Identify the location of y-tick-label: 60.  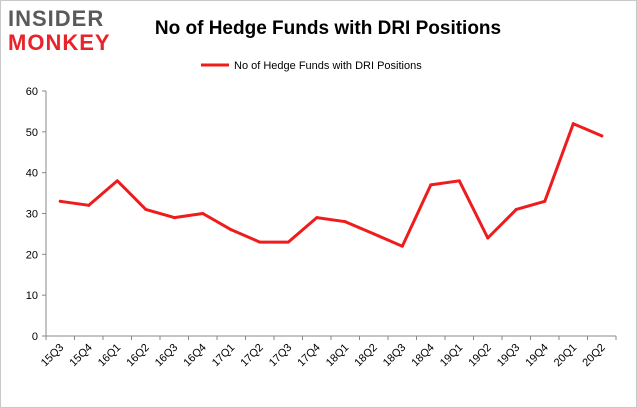
(32, 92).